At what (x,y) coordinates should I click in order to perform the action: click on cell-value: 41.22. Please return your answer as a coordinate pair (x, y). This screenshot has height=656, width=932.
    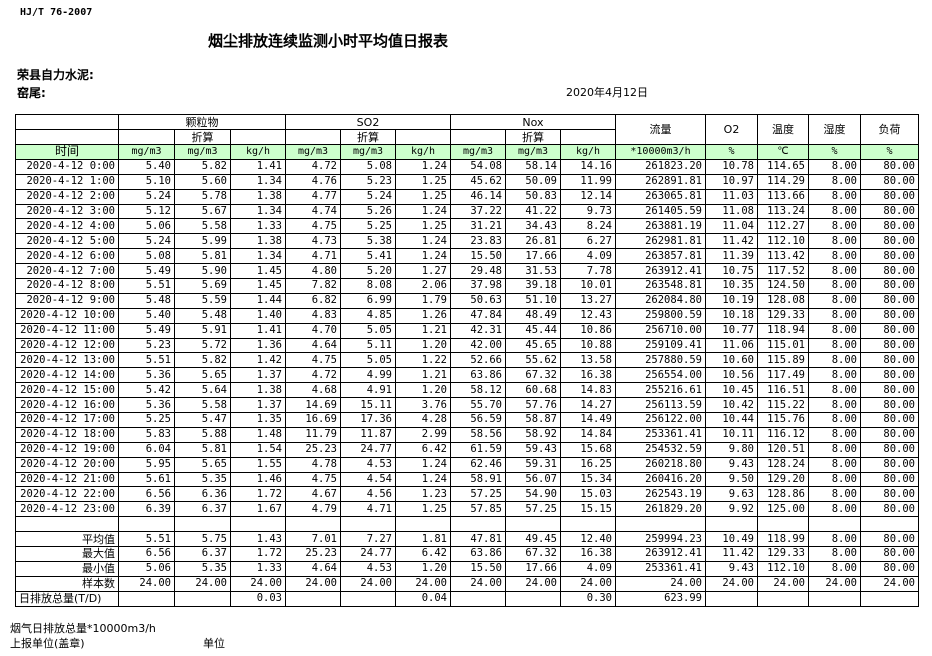
    Looking at the image, I should click on (533, 211).